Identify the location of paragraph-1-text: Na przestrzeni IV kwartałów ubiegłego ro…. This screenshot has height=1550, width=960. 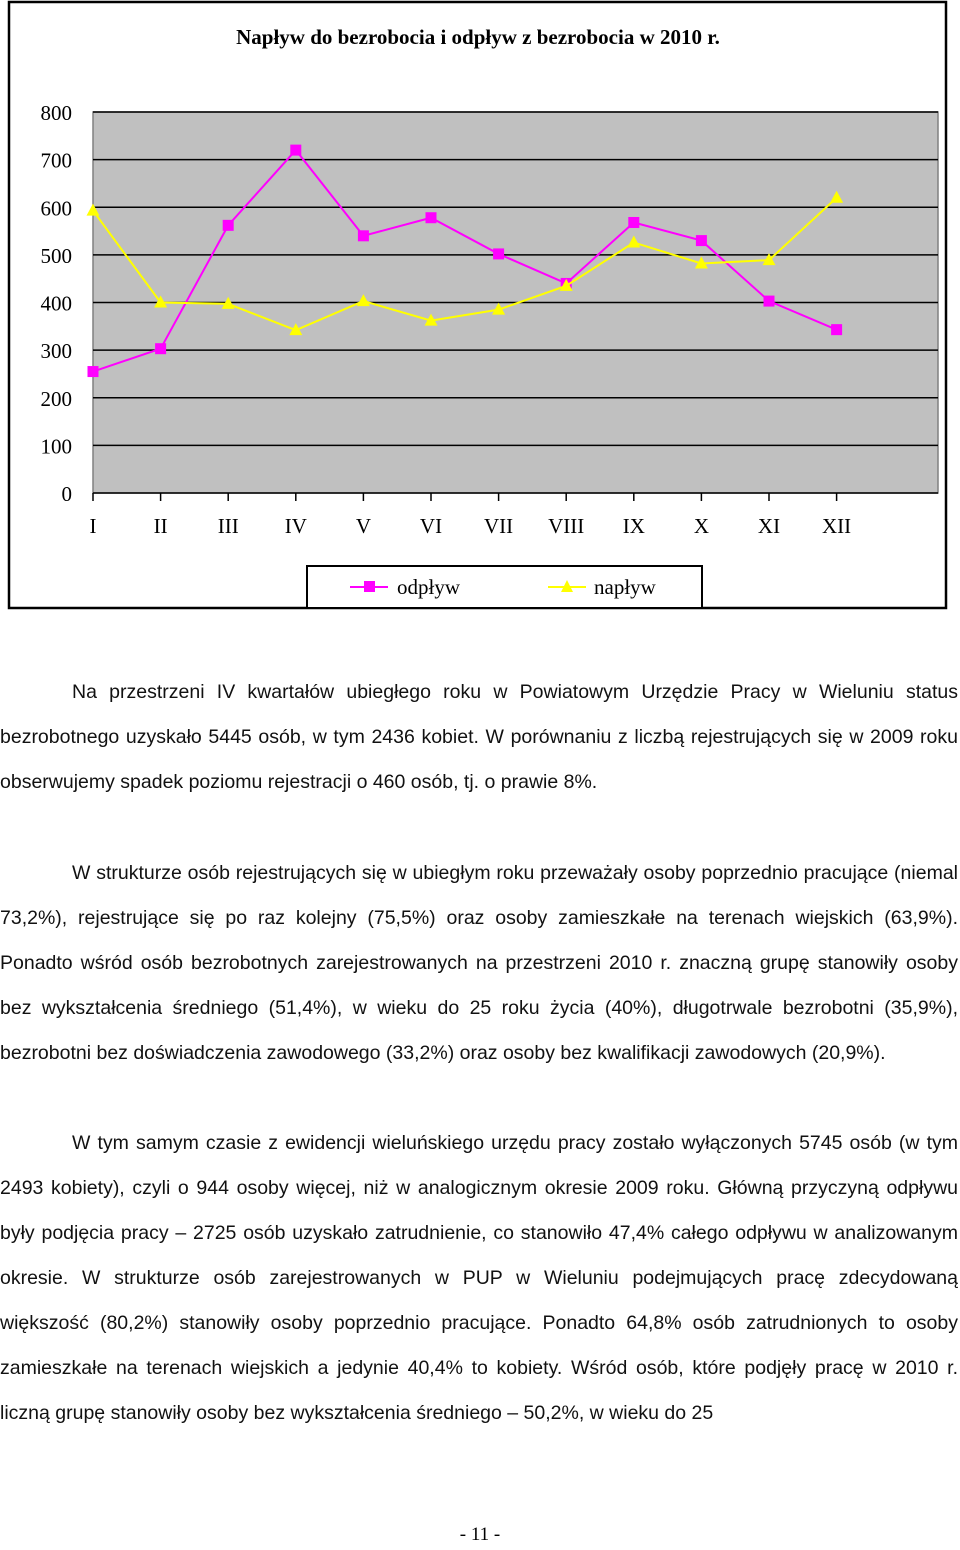
(479, 737).